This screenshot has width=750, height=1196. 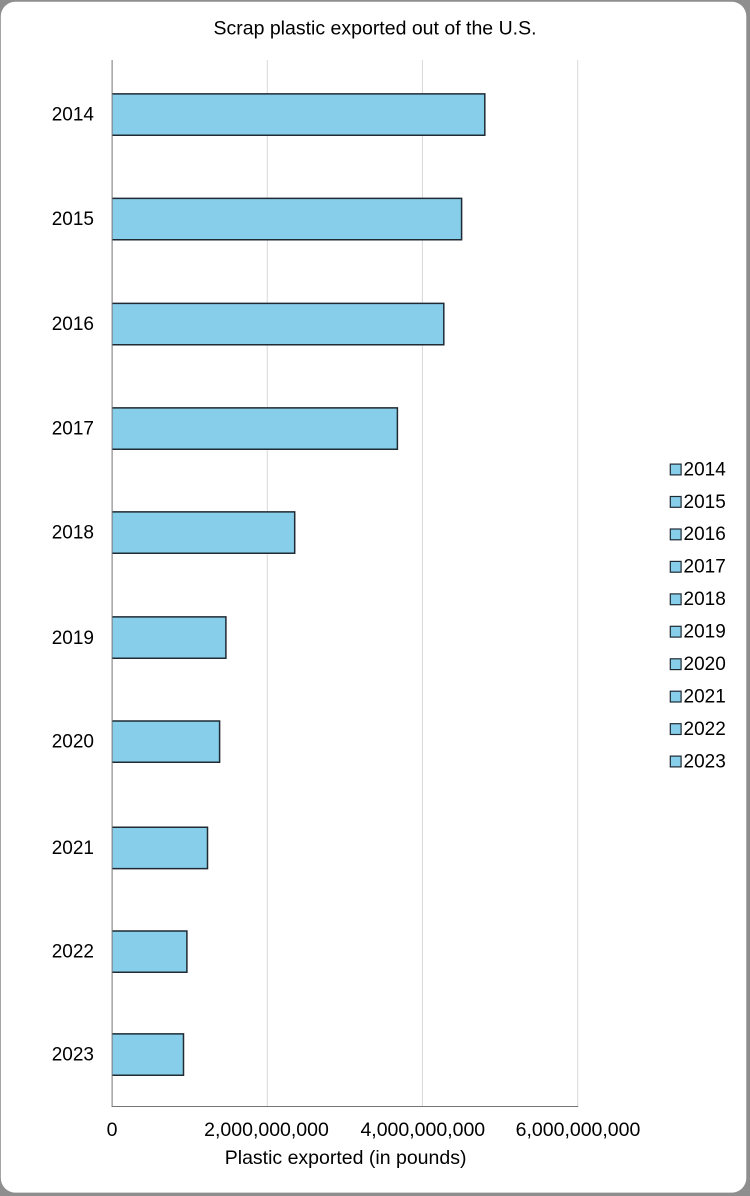 I want to click on svg-text: 0, so click(x=112, y=1130).